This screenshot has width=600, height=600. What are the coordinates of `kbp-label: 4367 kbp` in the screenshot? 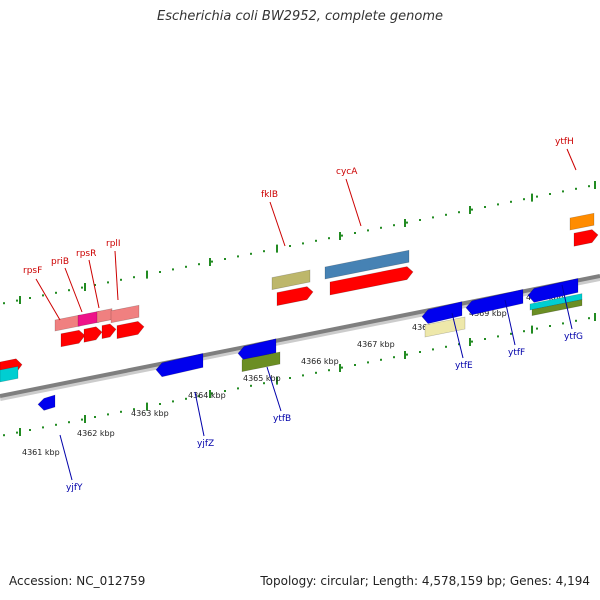 It's located at (376, 344).